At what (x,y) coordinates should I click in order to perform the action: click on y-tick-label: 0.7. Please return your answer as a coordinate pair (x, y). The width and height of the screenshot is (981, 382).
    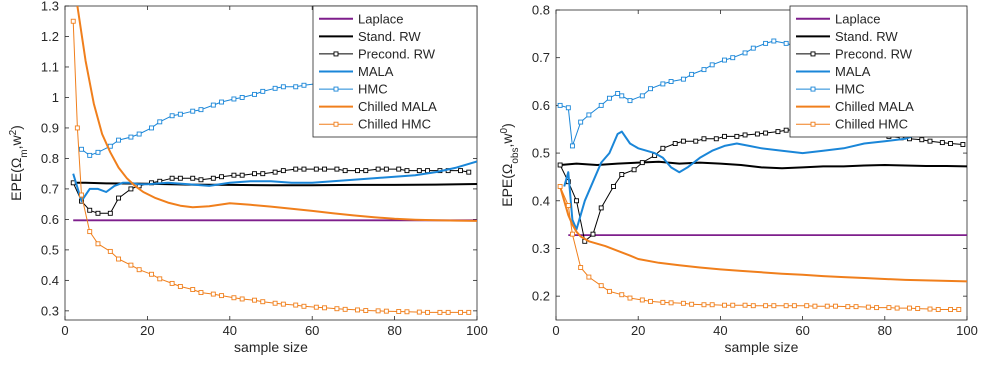
    Looking at the image, I should click on (50, 188).